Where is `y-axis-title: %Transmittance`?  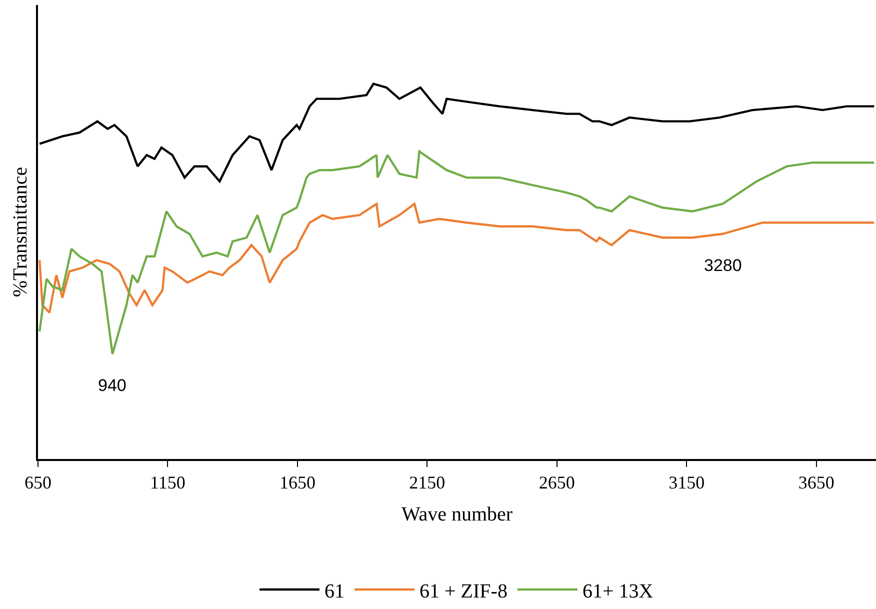 y-axis-title: %Transmittance is located at coordinates (20, 232).